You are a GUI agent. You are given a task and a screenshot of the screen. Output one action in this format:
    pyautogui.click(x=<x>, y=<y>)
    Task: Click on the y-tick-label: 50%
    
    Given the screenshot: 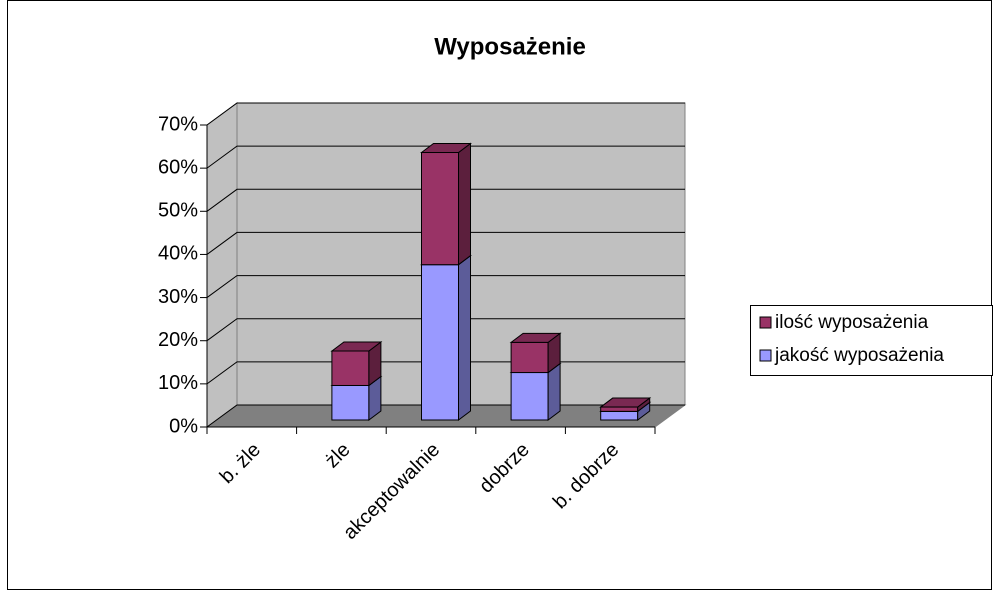 What is the action you would take?
    pyautogui.click(x=178, y=211)
    